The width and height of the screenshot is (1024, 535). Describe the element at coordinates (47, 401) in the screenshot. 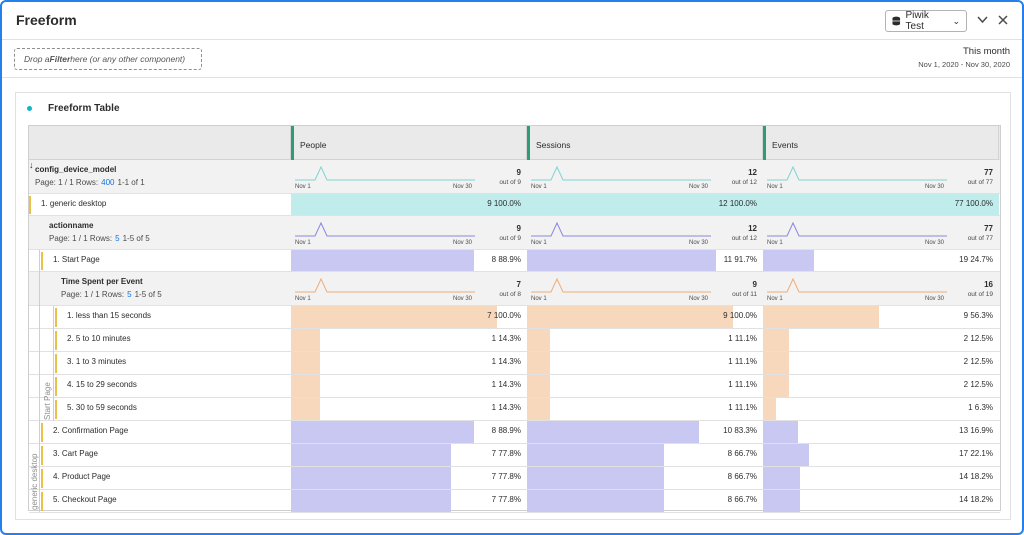

I see `vertical-label-start-page: Start Page` at that location.